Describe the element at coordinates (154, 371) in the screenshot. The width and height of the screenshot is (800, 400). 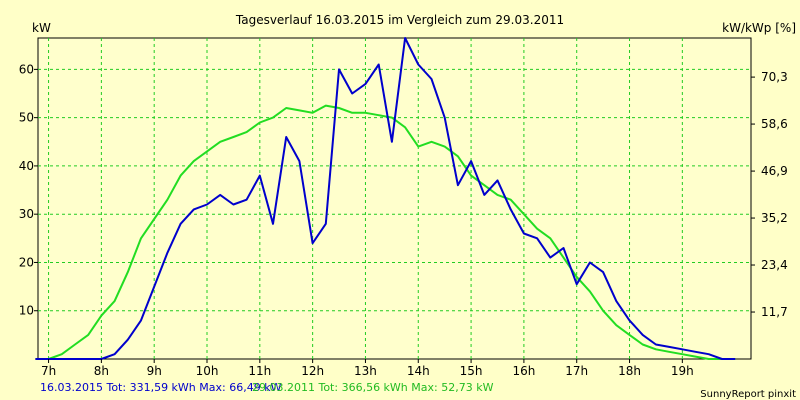
I see `x-tick-label: 9h` at that location.